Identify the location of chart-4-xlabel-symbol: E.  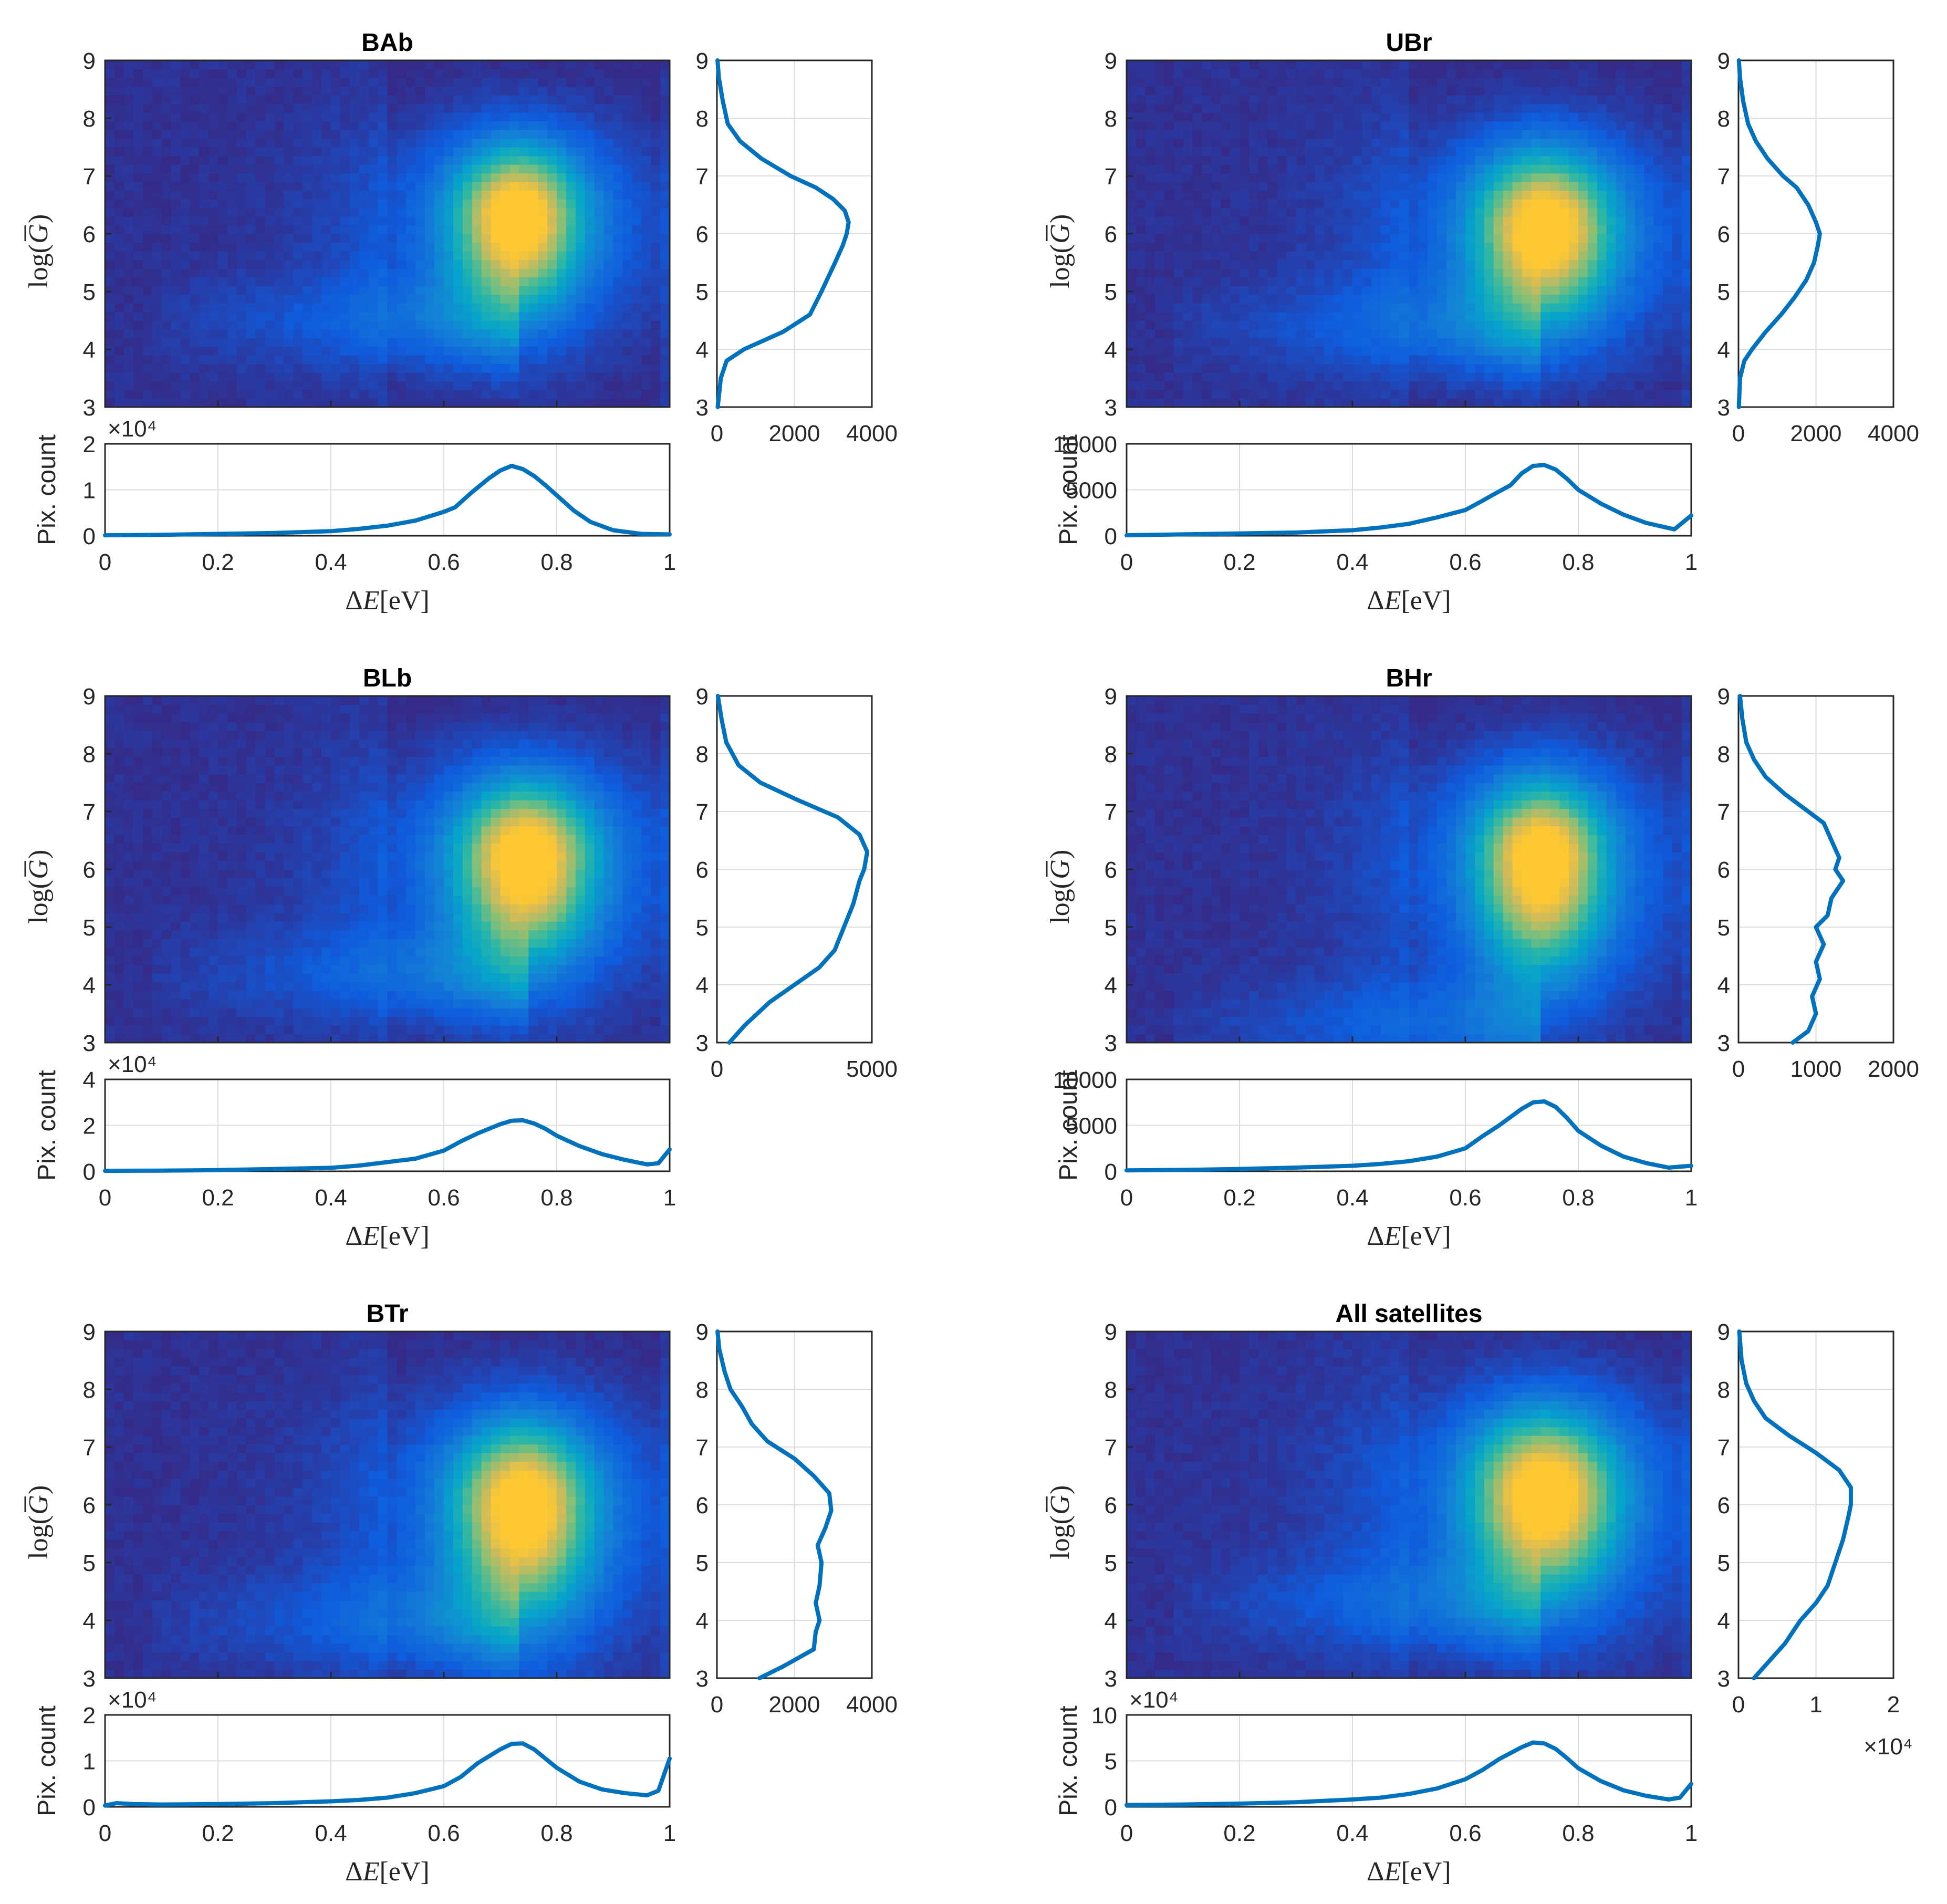
(371, 1872).